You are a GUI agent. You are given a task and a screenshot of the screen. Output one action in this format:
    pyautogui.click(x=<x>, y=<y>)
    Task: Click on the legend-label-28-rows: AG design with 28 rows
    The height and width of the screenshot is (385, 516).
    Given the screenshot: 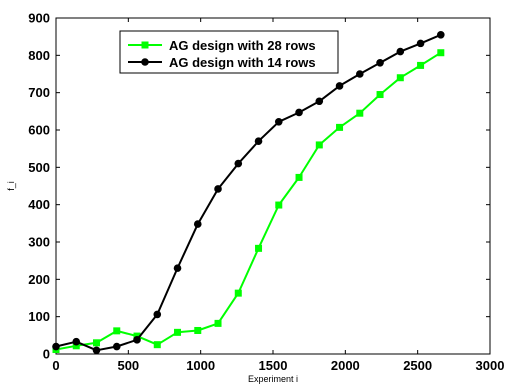 What is the action you would take?
    pyautogui.click(x=242, y=45)
    